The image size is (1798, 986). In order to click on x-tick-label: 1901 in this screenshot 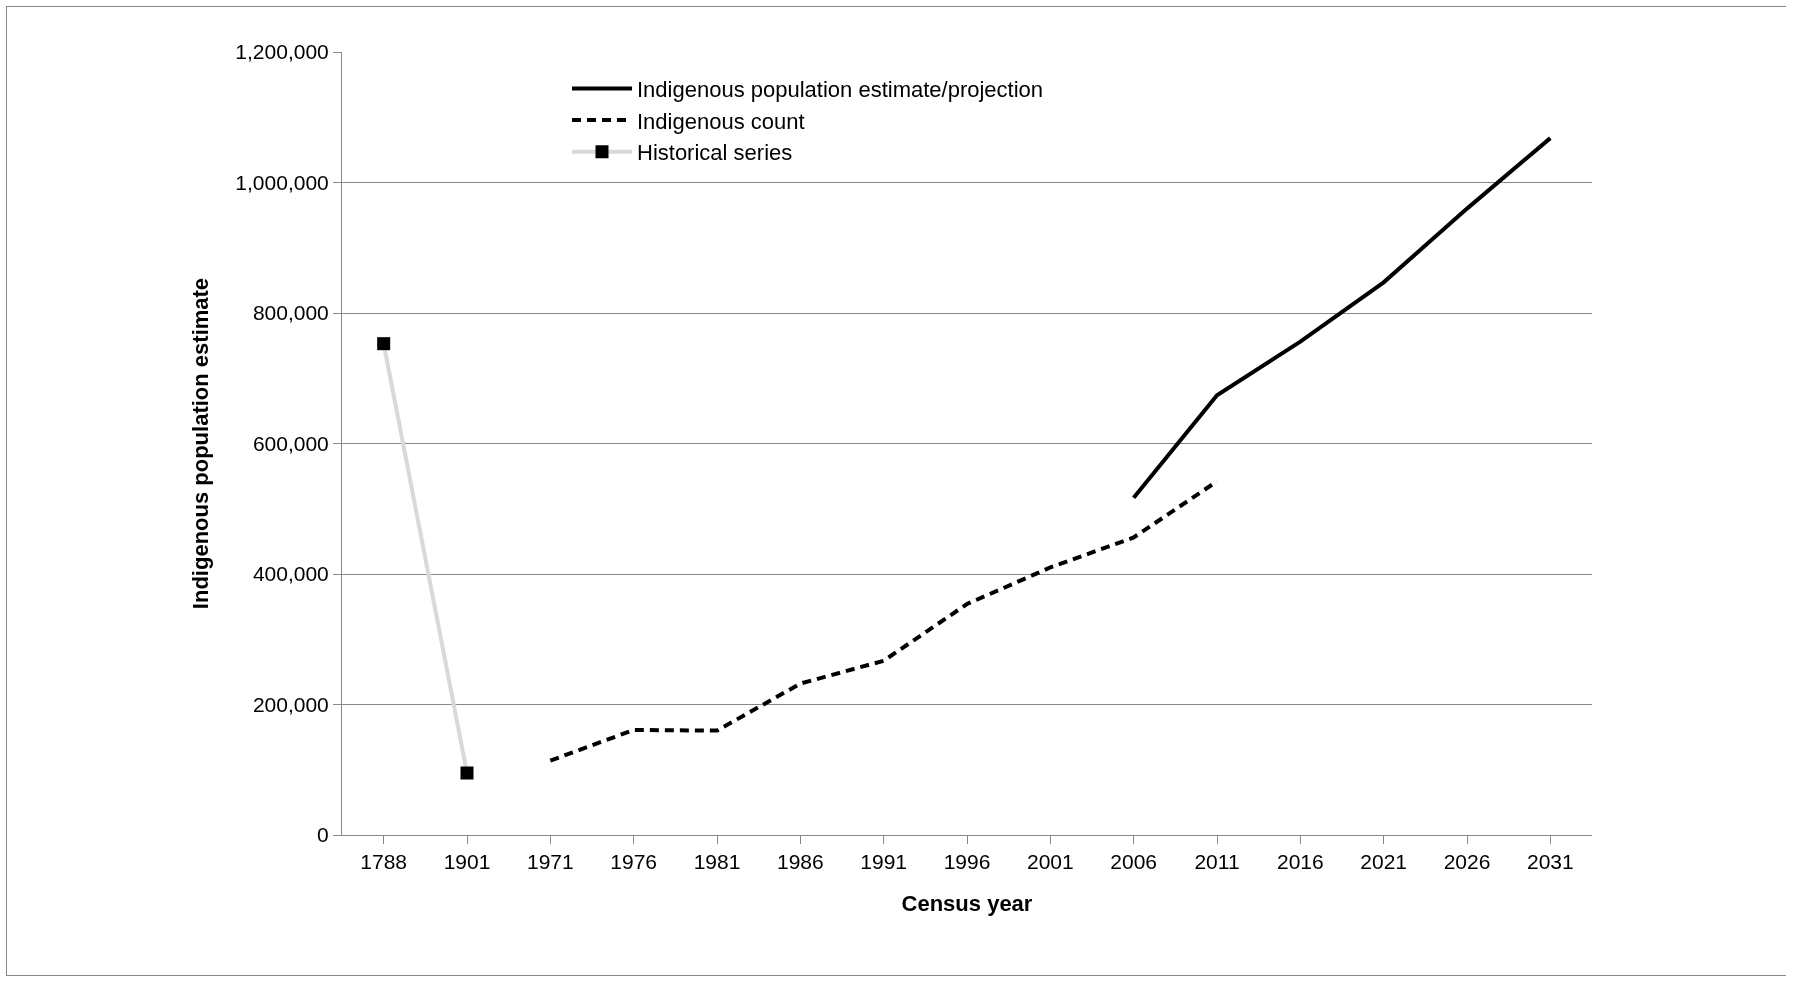, I will do `click(467, 862)`.